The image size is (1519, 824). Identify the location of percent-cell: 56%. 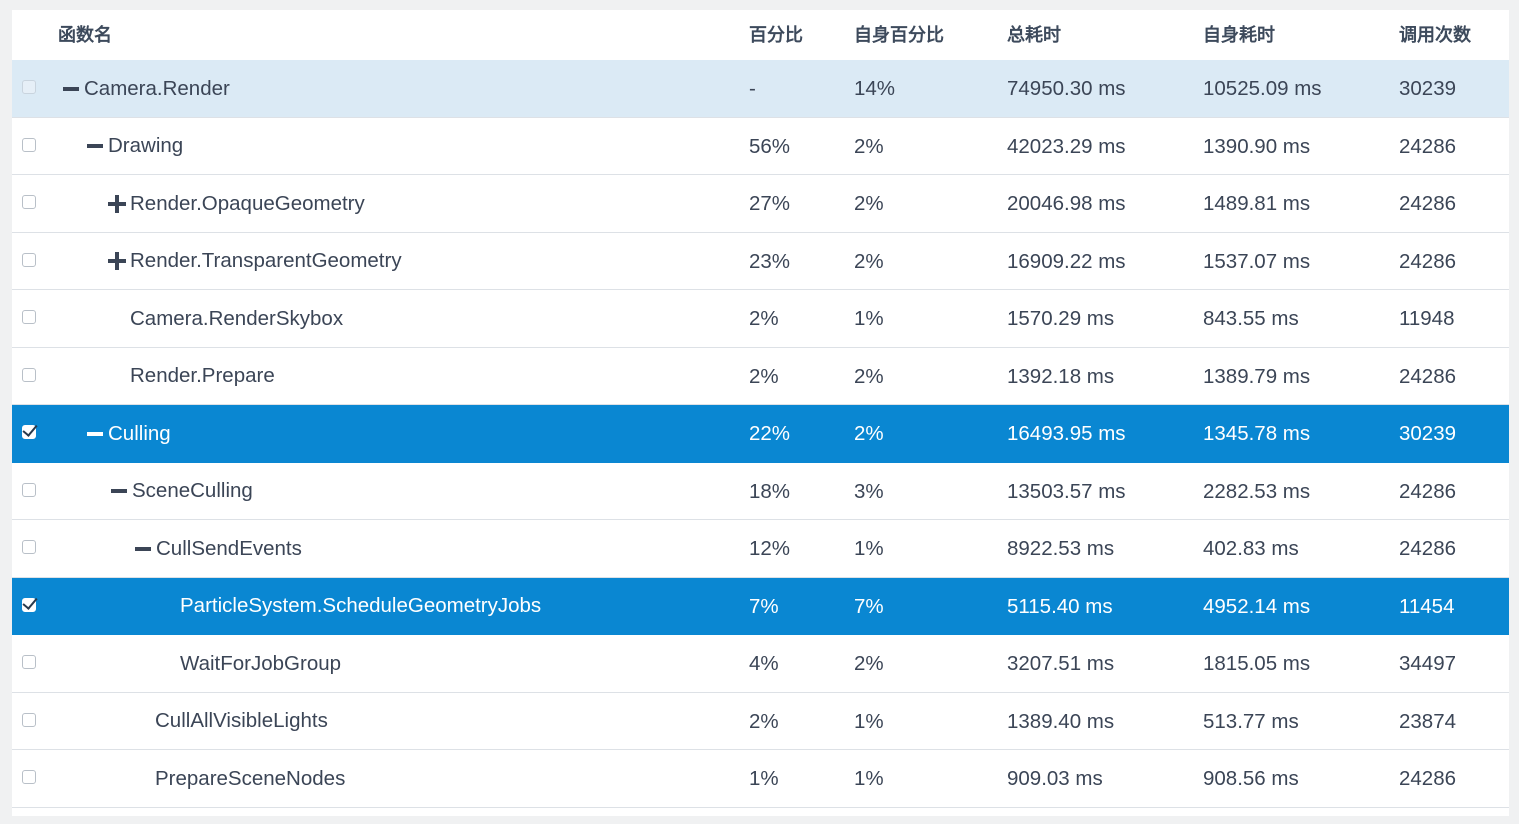
(770, 146).